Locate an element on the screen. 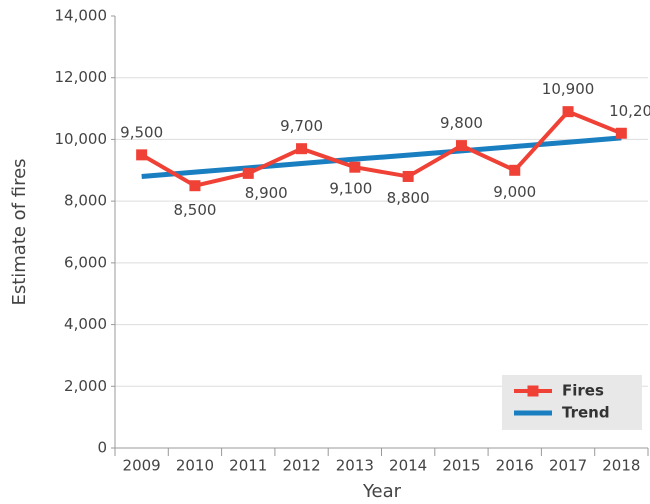  x-tick-label: 2017 is located at coordinates (568, 466).